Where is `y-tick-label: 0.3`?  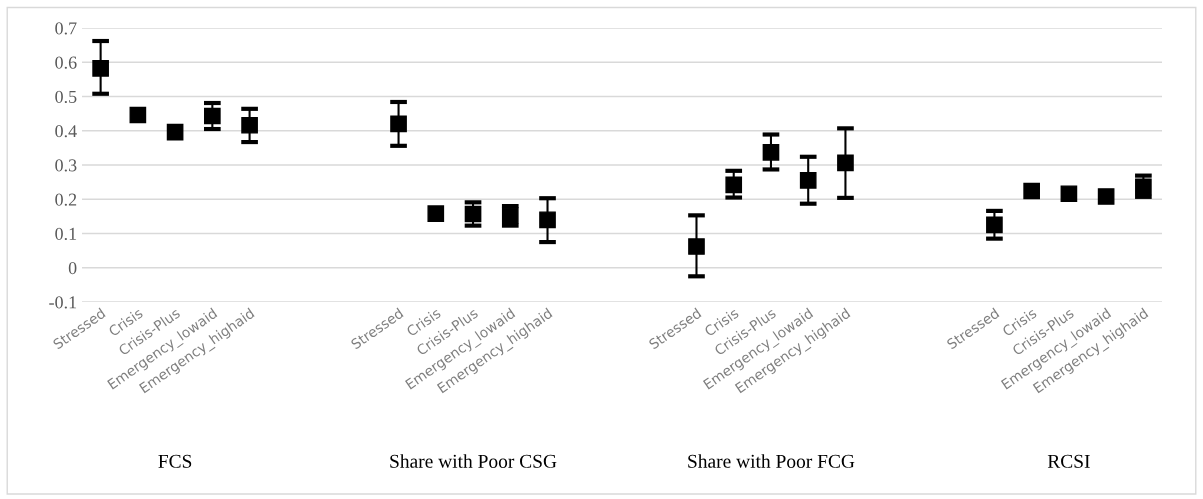
y-tick-label: 0.3 is located at coordinates (66, 165).